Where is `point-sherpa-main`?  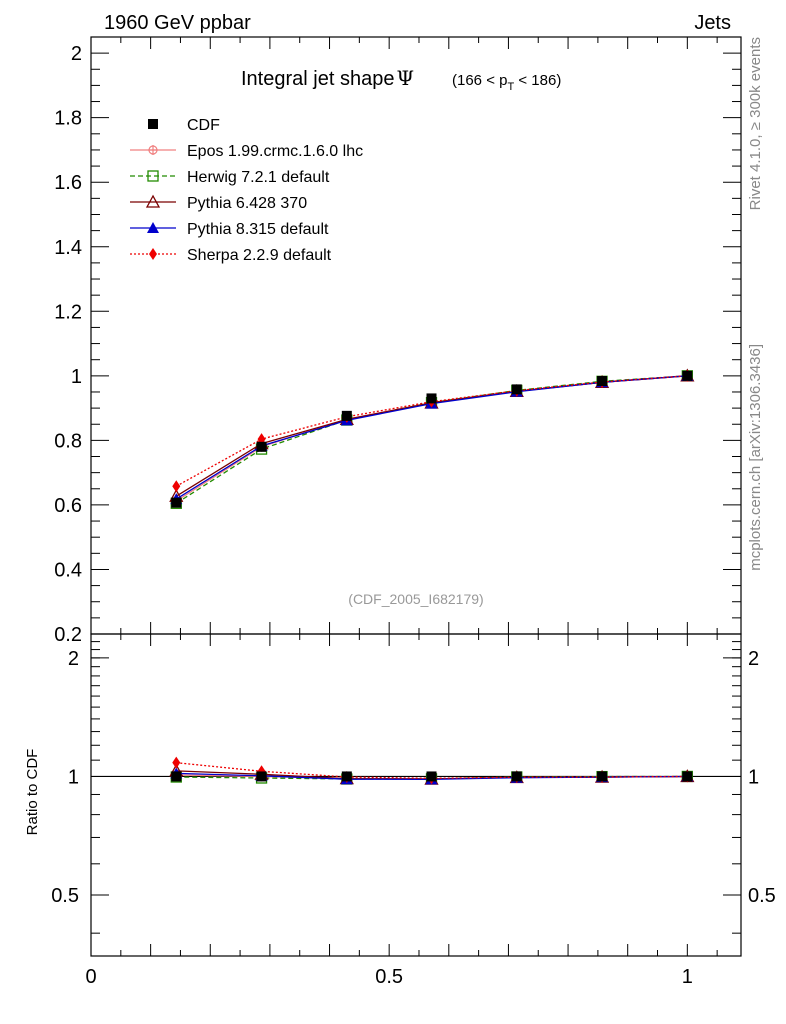 point-sherpa-main is located at coordinates (176, 486).